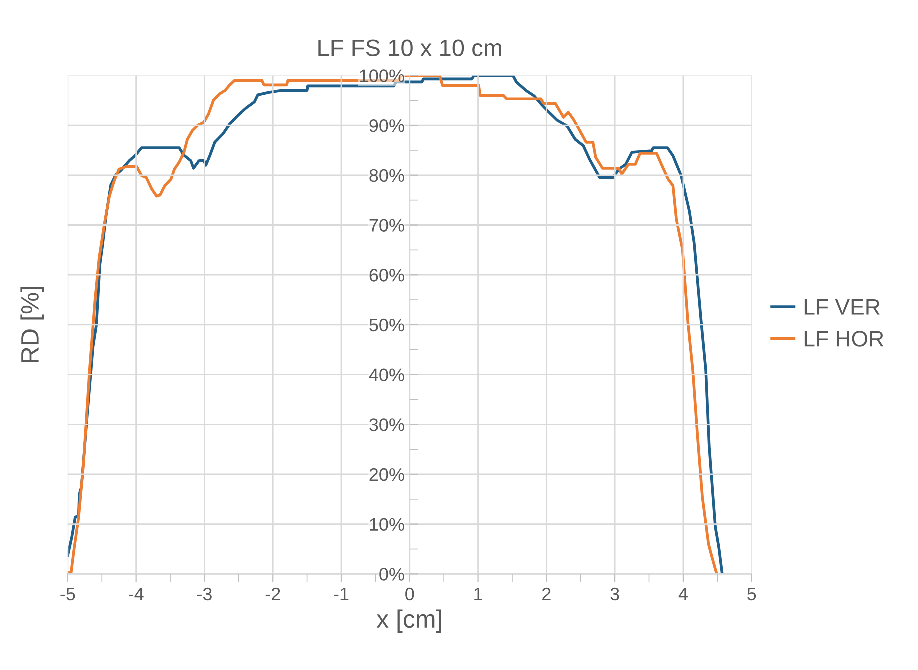 Image resolution: width=918 pixels, height=670 pixels. I want to click on y-tick-label: 30%, so click(387, 425).